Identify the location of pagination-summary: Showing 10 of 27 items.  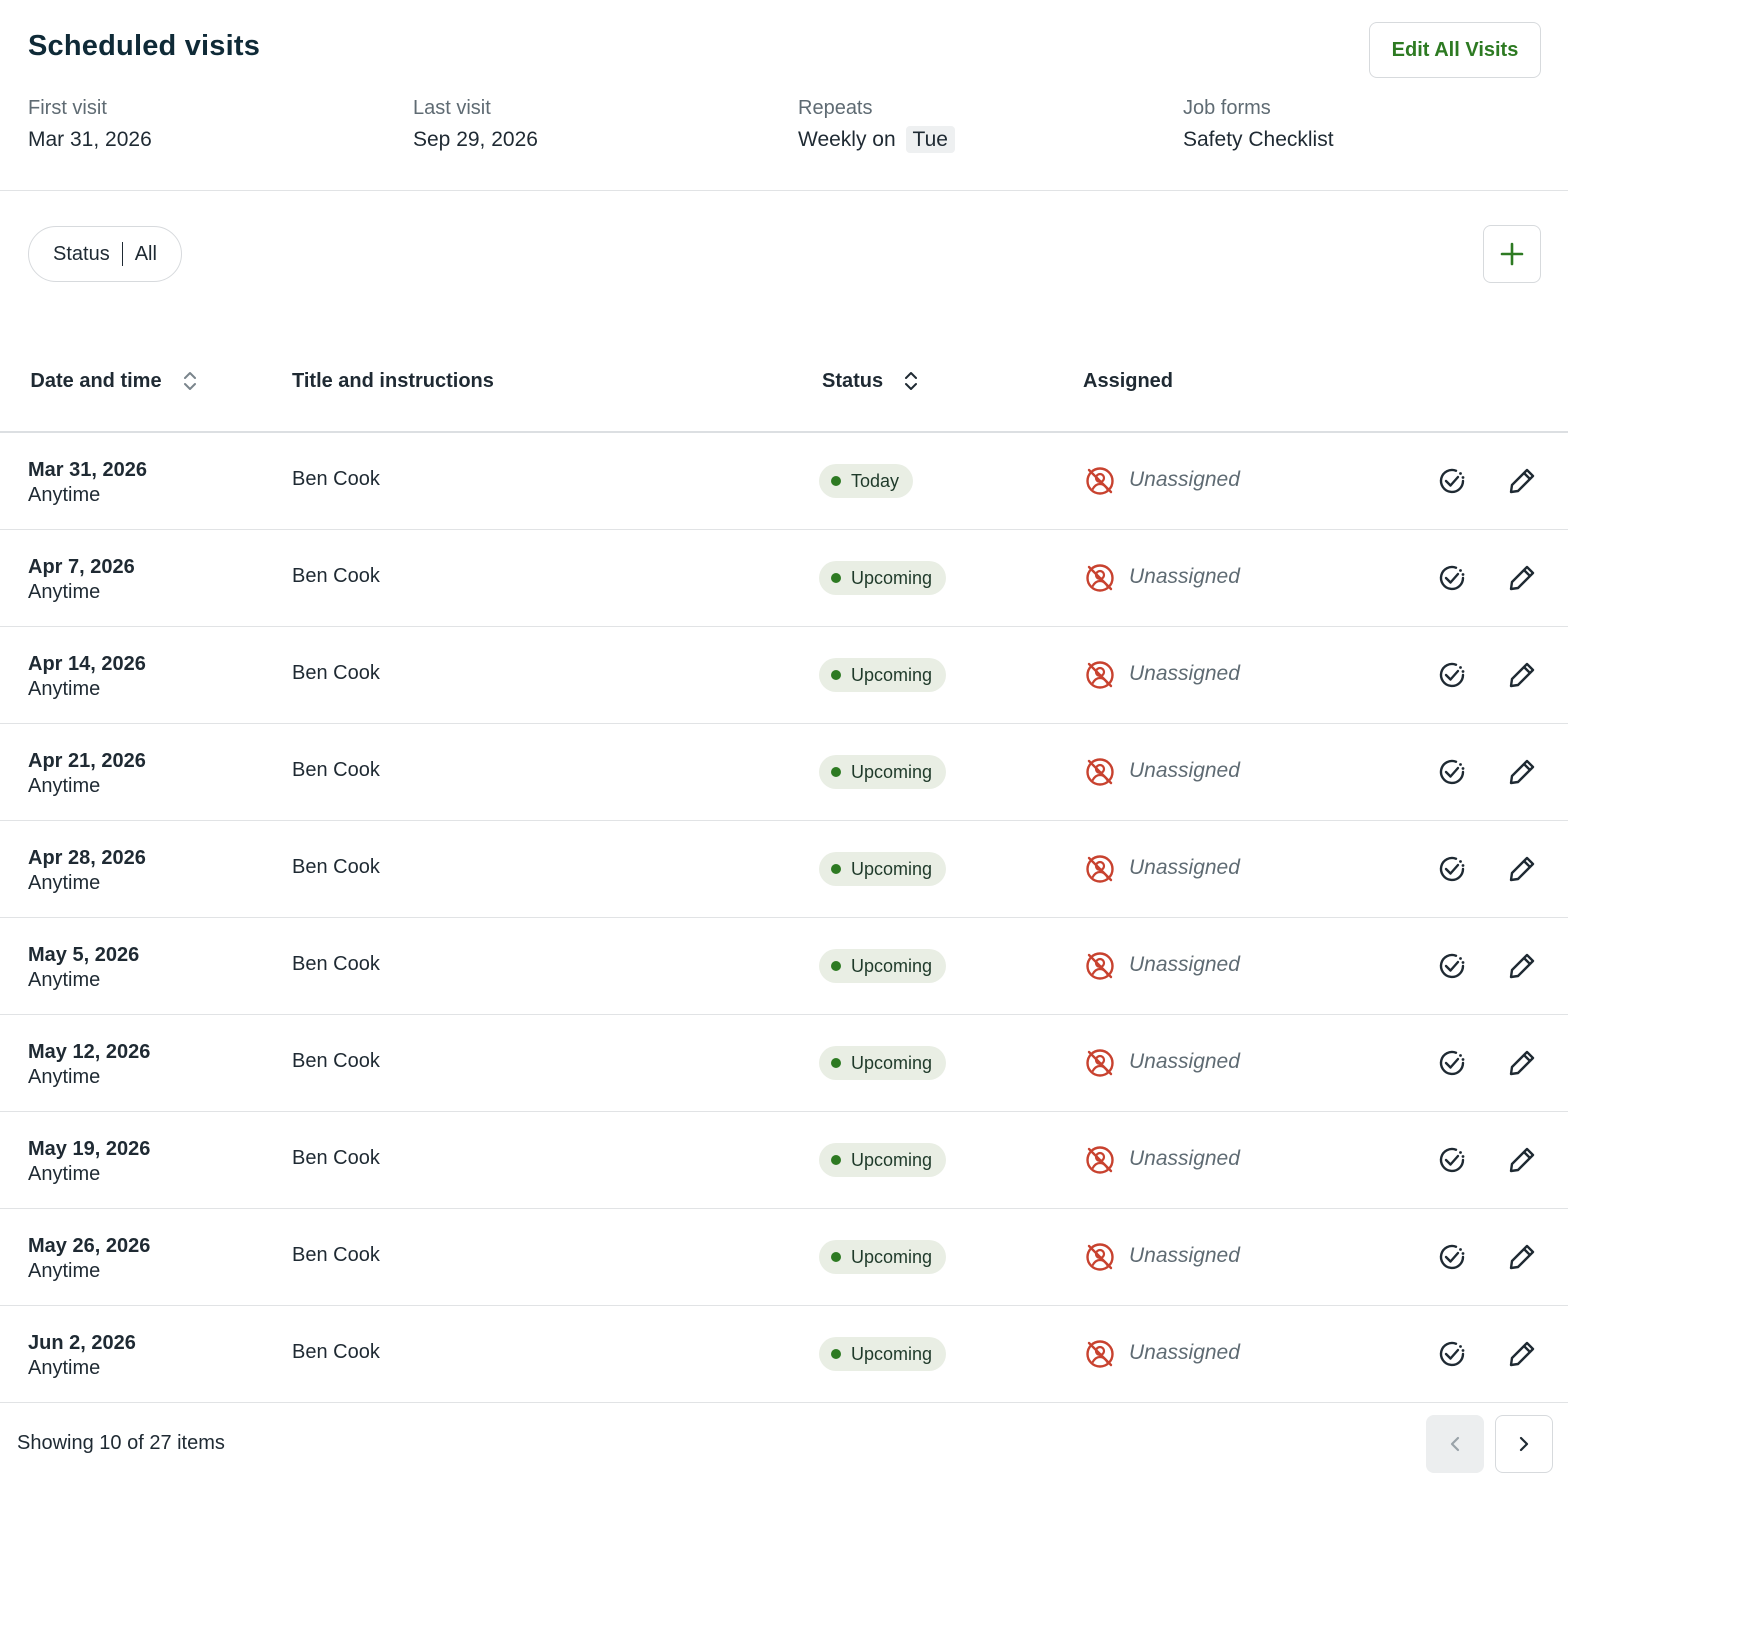
(121, 1443).